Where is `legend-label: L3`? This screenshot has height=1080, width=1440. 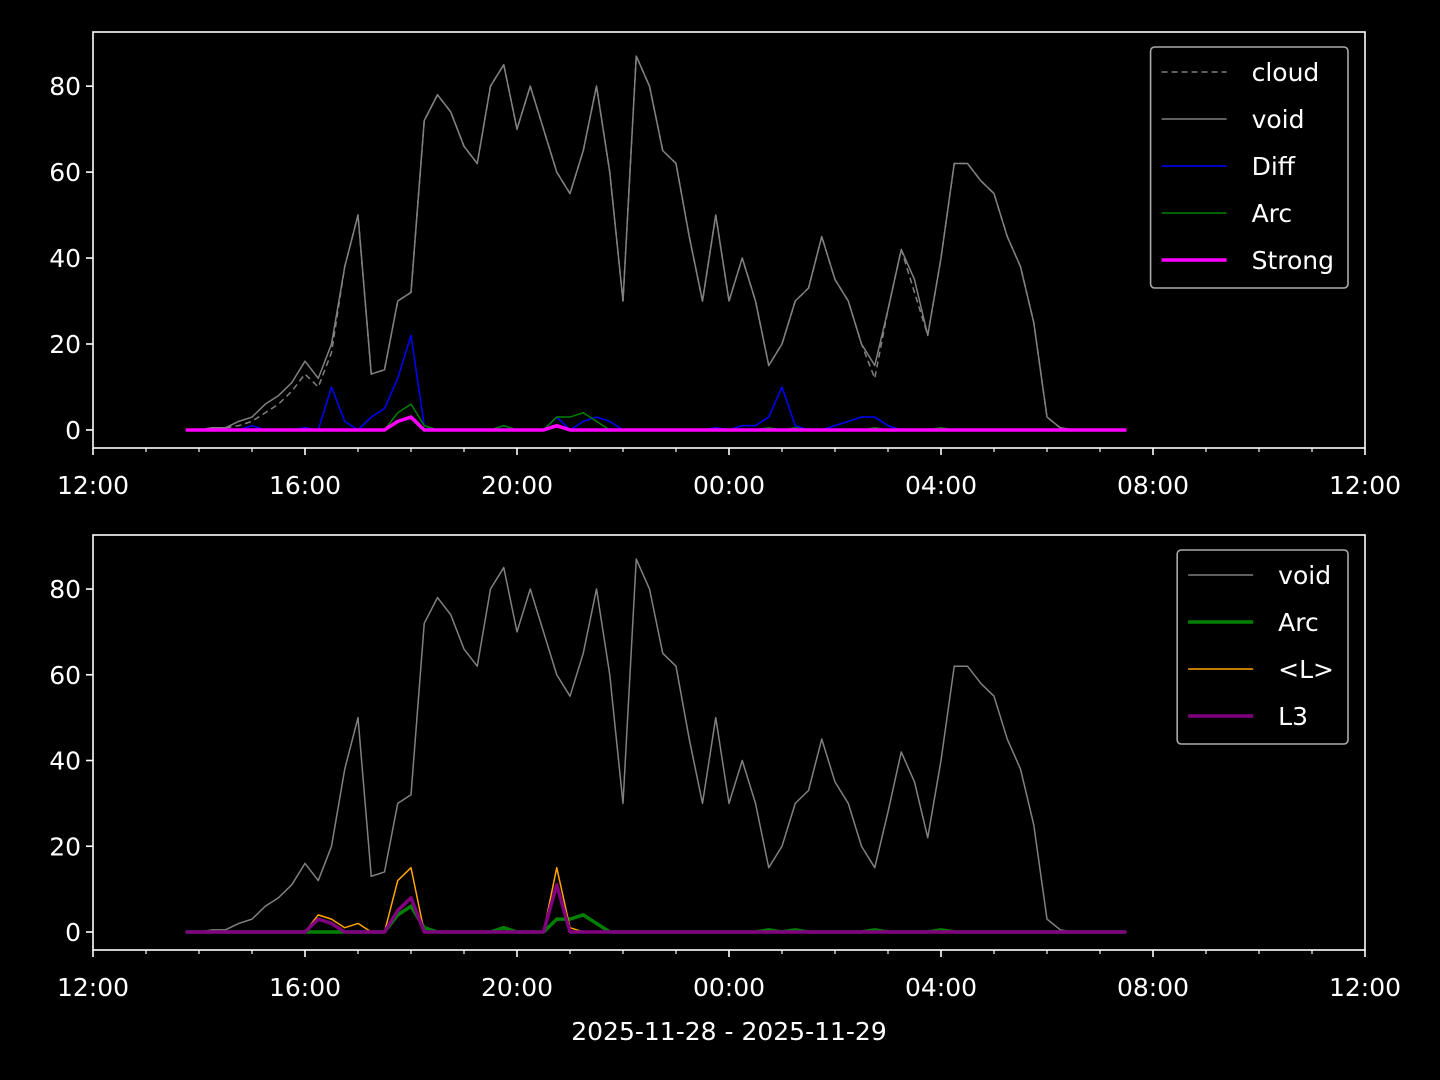 legend-label: L3 is located at coordinates (1293, 716).